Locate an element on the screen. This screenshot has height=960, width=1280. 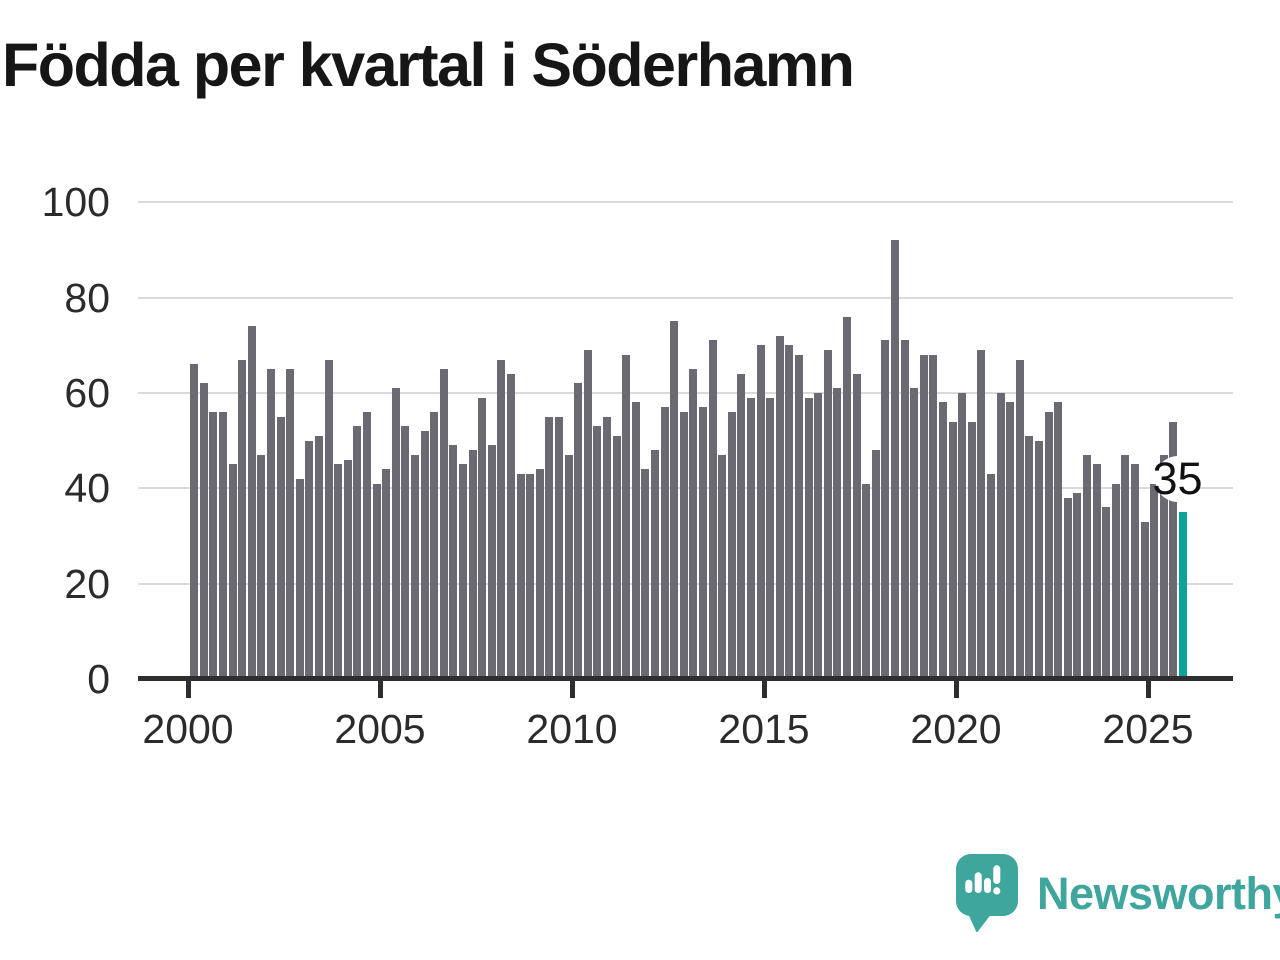
bar-2008-Q4 is located at coordinates (530, 576).